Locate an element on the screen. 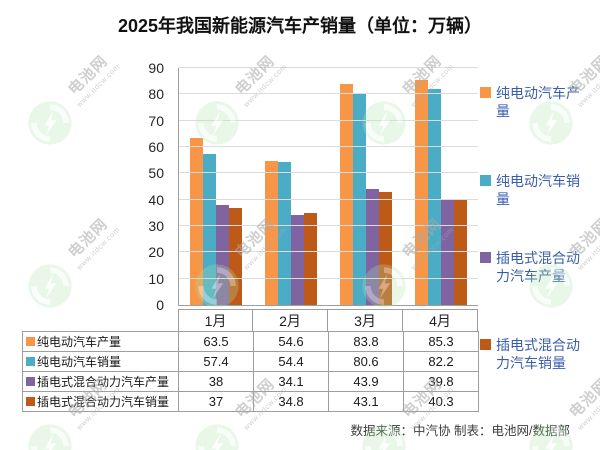 This screenshot has height=450, width=600. legend-item-phev-production: 插电式混合动力汽车产量 is located at coordinates (539, 267).